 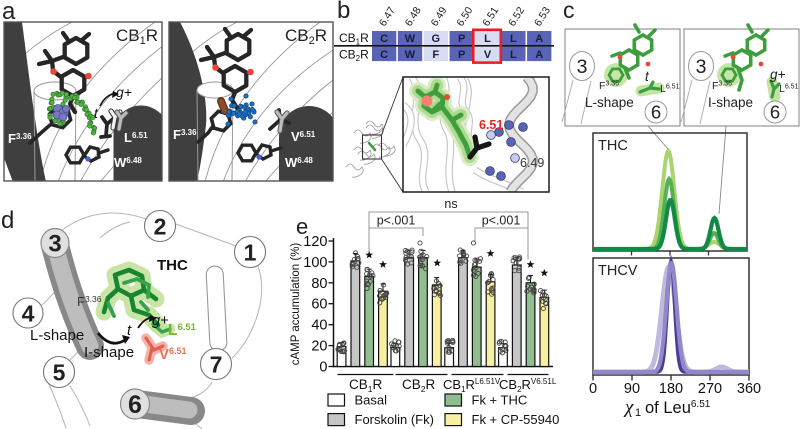 What do you see at coordinates (500, 400) in the screenshot?
I see `svg-text: Fk + THC` at bounding box center [500, 400].